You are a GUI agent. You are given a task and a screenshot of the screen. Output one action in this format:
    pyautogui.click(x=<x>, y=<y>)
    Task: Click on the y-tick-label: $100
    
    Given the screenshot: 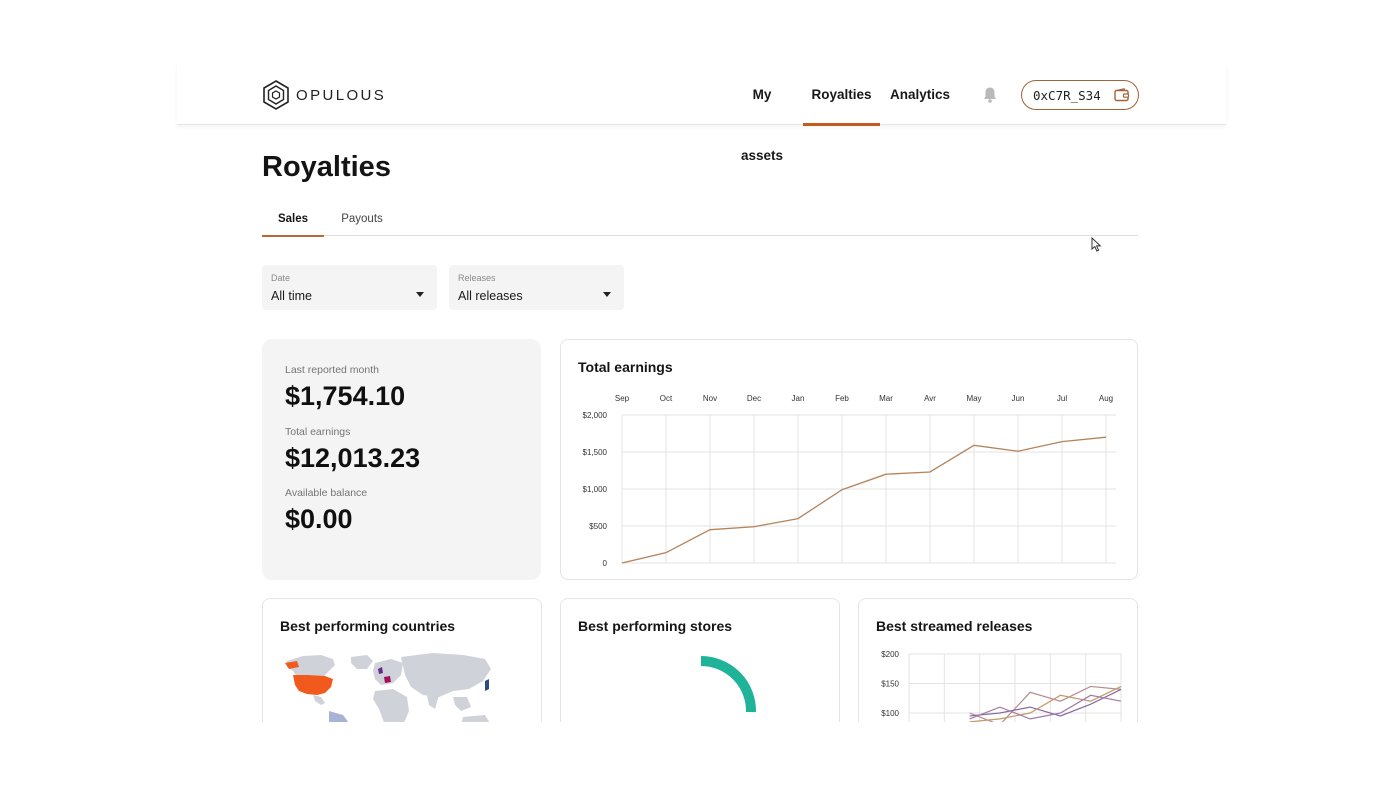 What is the action you would take?
    pyautogui.click(x=890, y=713)
    